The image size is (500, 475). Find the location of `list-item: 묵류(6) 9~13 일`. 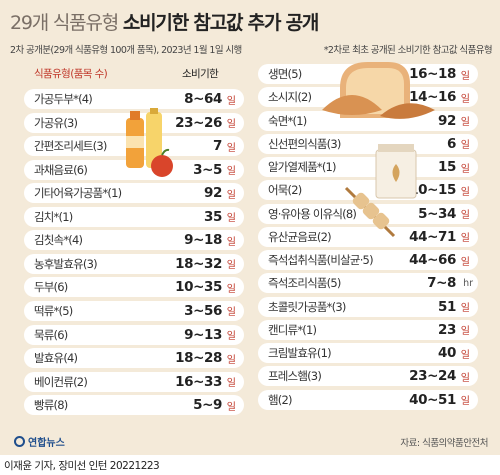

list-item: 묵류(6) 9~13 일 is located at coordinates (134, 334).